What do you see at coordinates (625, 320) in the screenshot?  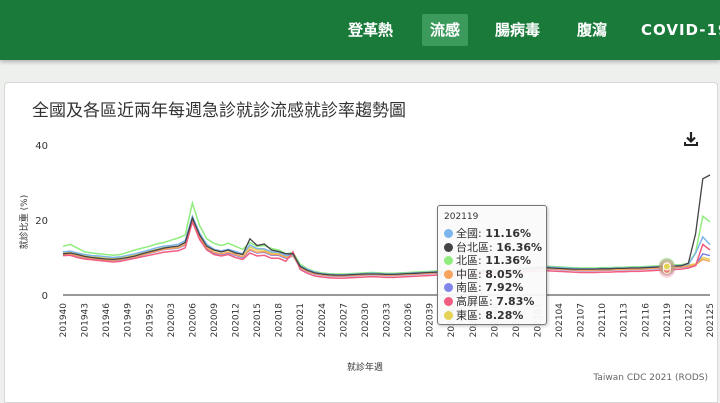 I see `x-tick-label: 202113` at bounding box center [625, 320].